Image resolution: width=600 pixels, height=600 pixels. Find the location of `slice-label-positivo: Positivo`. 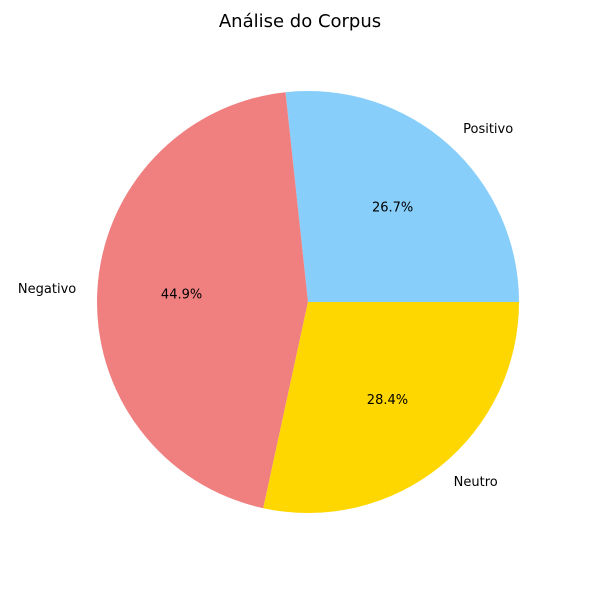

slice-label-positivo: Positivo is located at coordinates (488, 129).